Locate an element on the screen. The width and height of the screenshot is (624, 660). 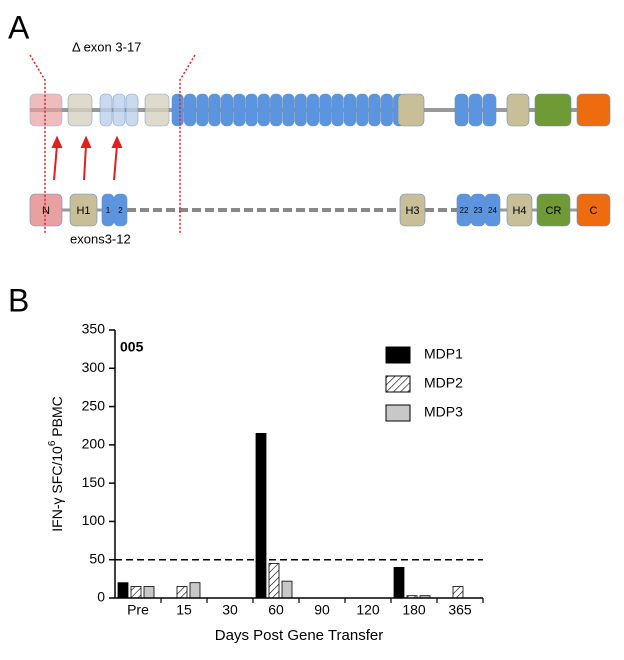
domain-label: H3 is located at coordinates (412, 211).